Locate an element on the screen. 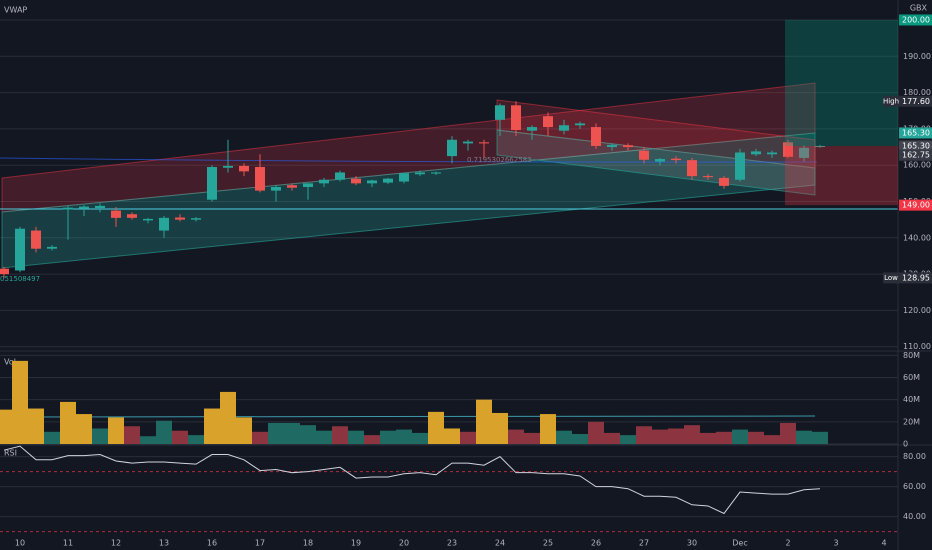  y-tick-label: 40.00 is located at coordinates (914, 516).